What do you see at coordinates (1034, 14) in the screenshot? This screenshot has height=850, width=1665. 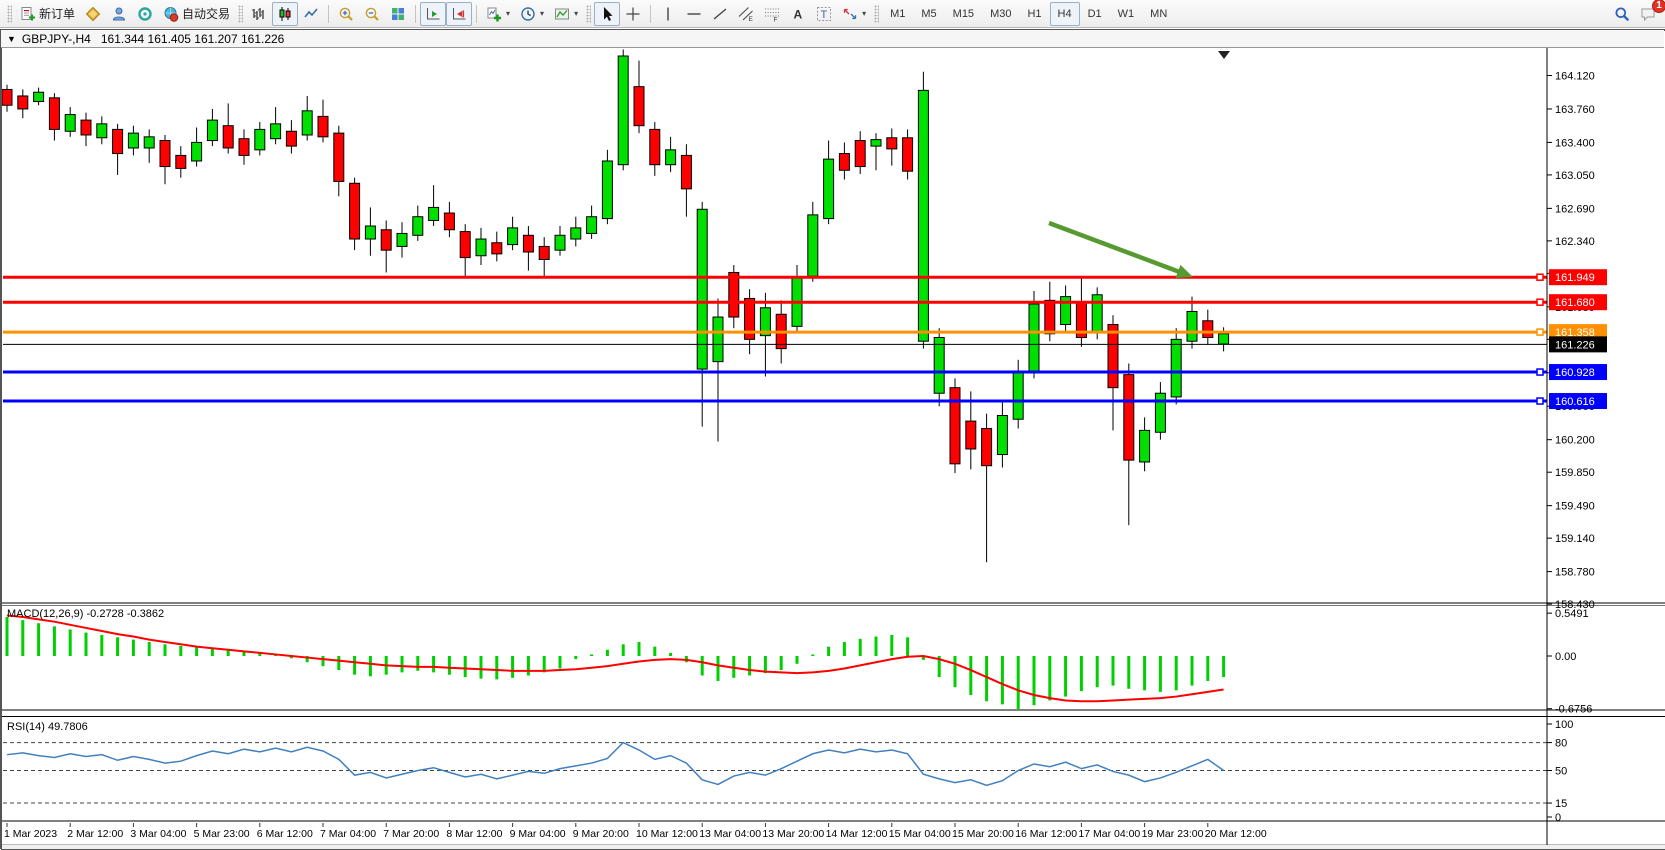 I see `tf-h1-button: H1` at bounding box center [1034, 14].